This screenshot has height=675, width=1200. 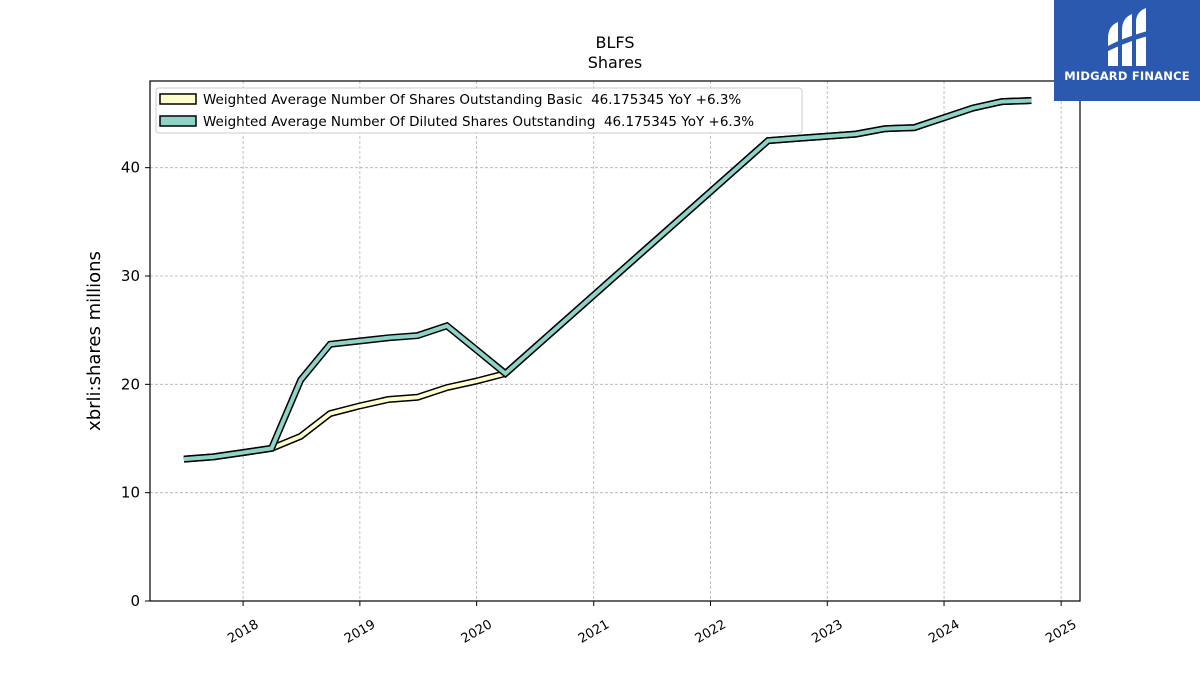 I want to click on y-tick-label: 10, so click(x=130, y=493).